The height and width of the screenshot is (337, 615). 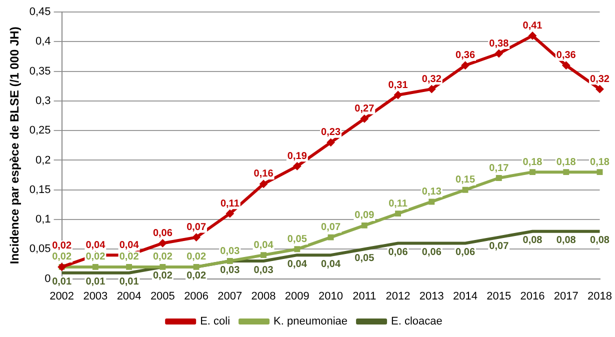 What do you see at coordinates (162, 296) in the screenshot?
I see `x-tick-label: 2005` at bounding box center [162, 296].